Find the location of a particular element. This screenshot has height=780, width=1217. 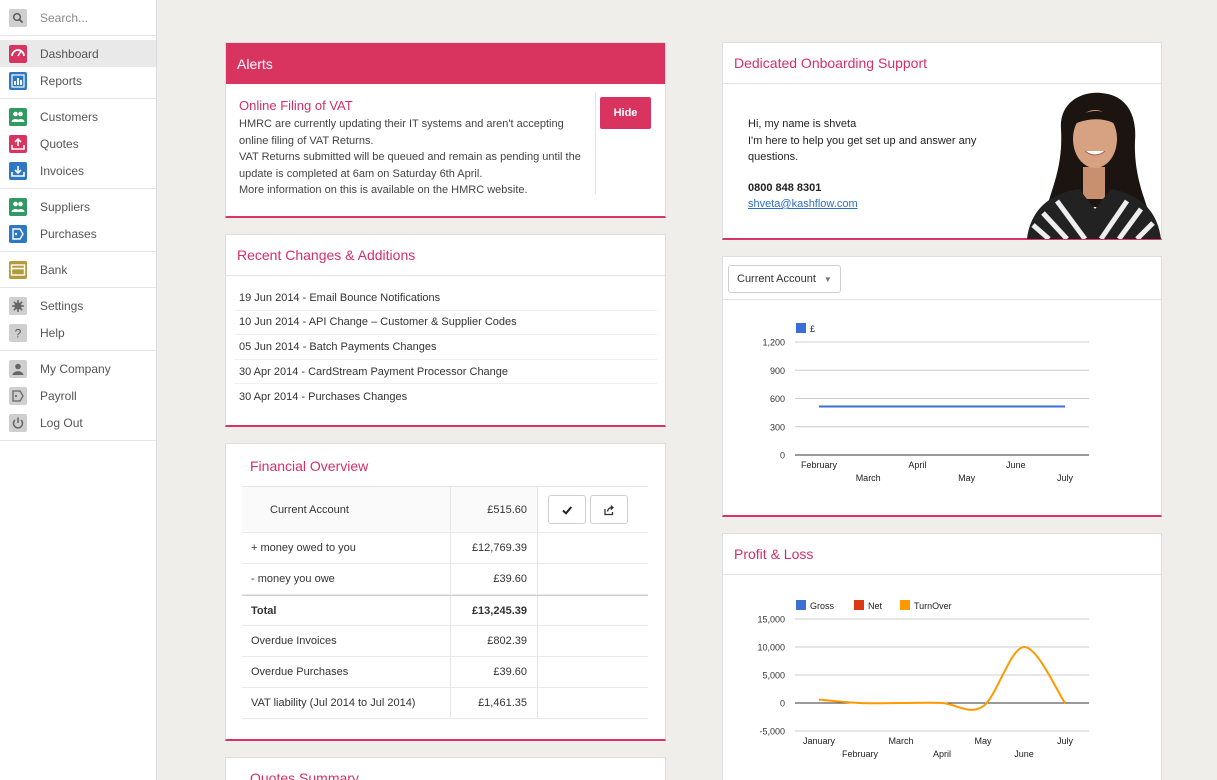

change-item: 19 Jun 2014 - Email Bounce Notifications is located at coordinates (445, 298).